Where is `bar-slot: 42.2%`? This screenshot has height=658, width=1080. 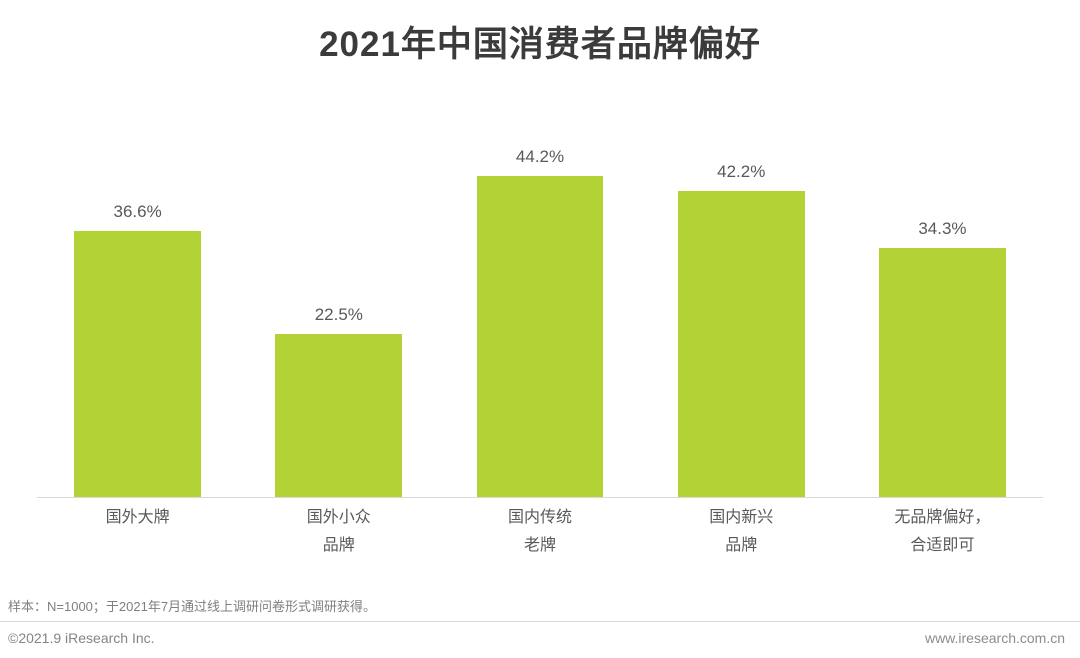
bar-slot: 42.2% is located at coordinates (741, 314).